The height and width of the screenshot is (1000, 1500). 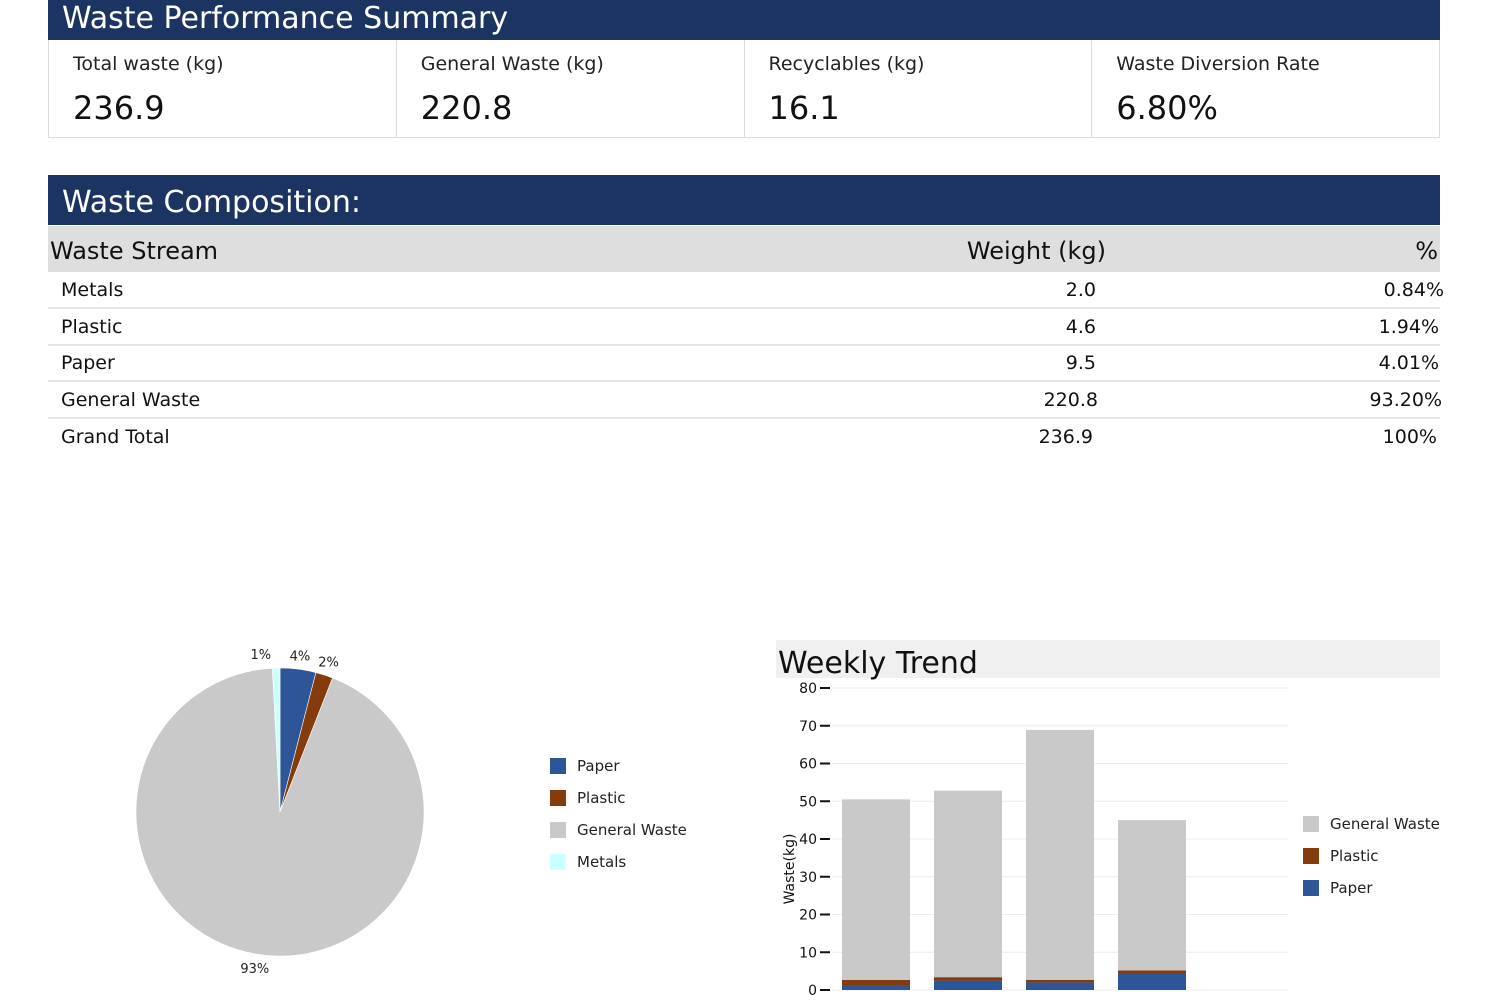 What do you see at coordinates (1265, 88) in the screenshot?
I see `kpi-diversion-rate: Waste Diversion Rate 6.80%` at bounding box center [1265, 88].